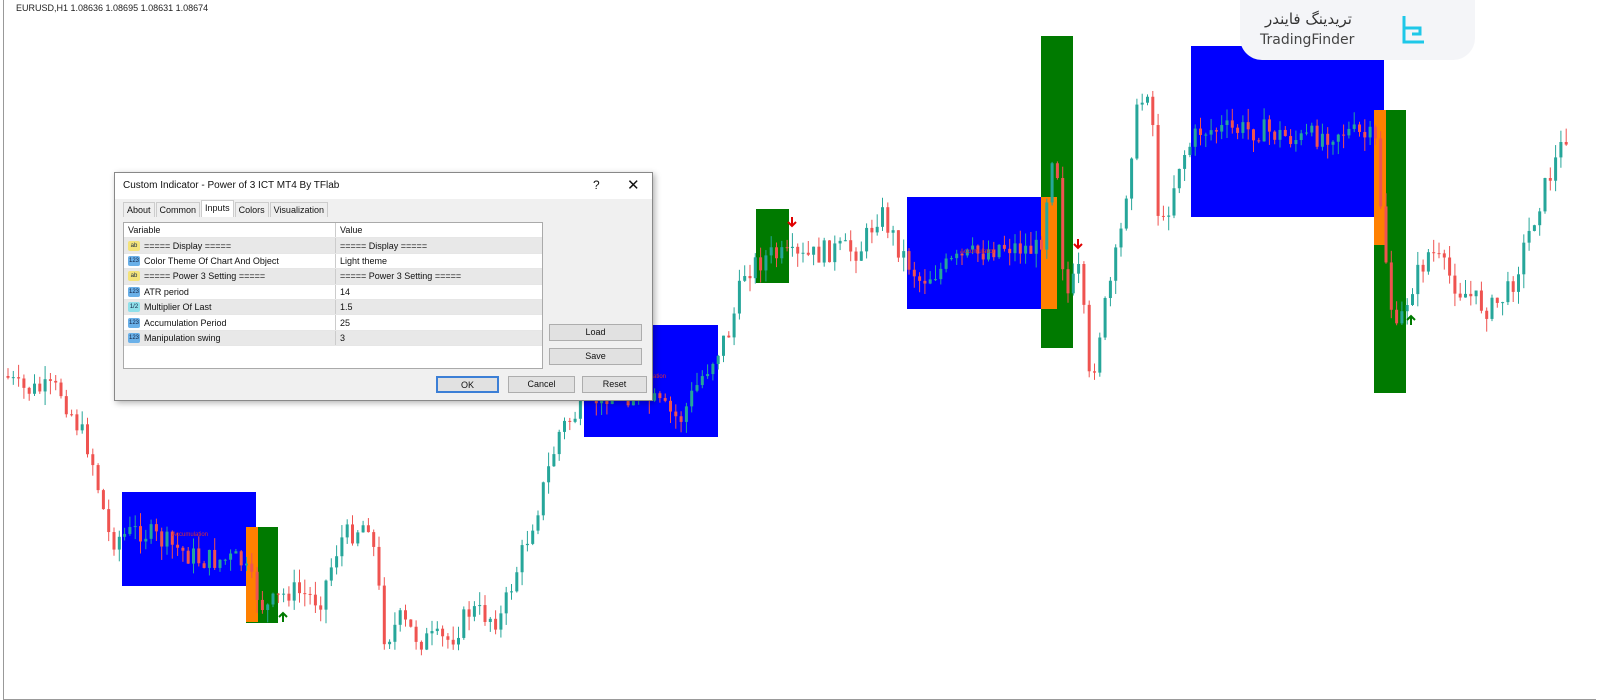 This screenshot has height=700, width=1600. I want to click on cancel-button: Cancel, so click(541, 384).